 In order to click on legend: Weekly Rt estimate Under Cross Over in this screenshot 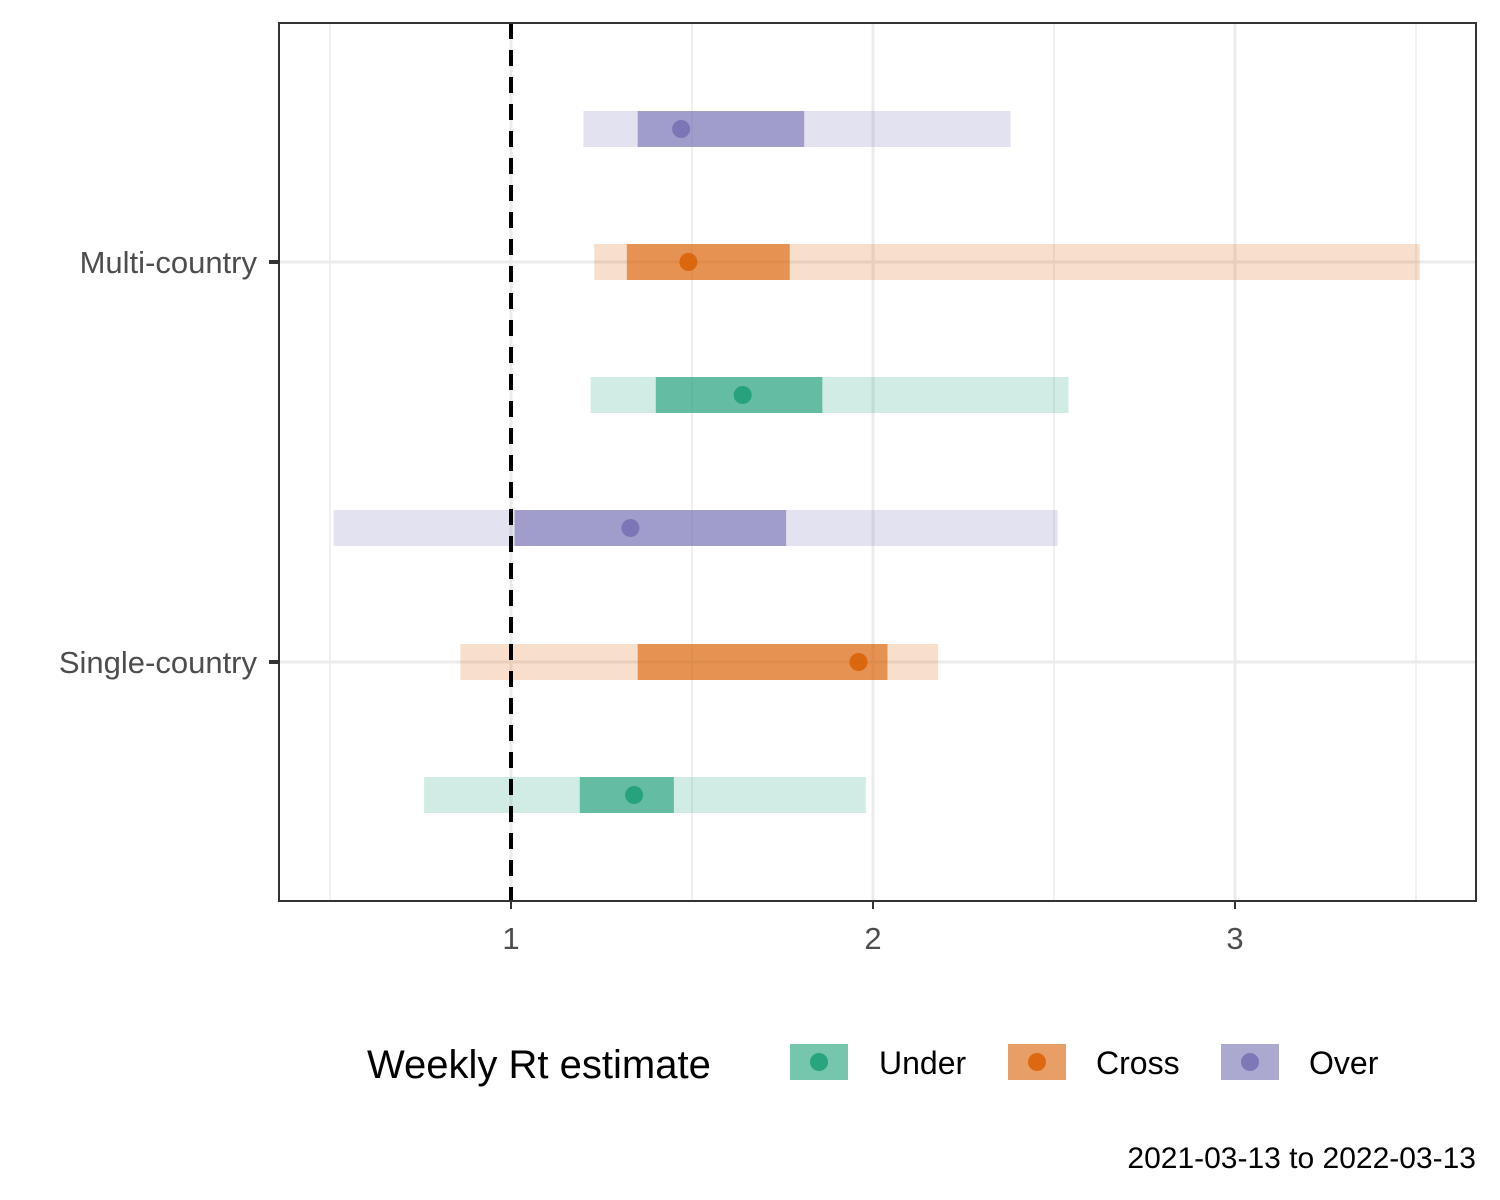, I will do `click(873, 1065)`.